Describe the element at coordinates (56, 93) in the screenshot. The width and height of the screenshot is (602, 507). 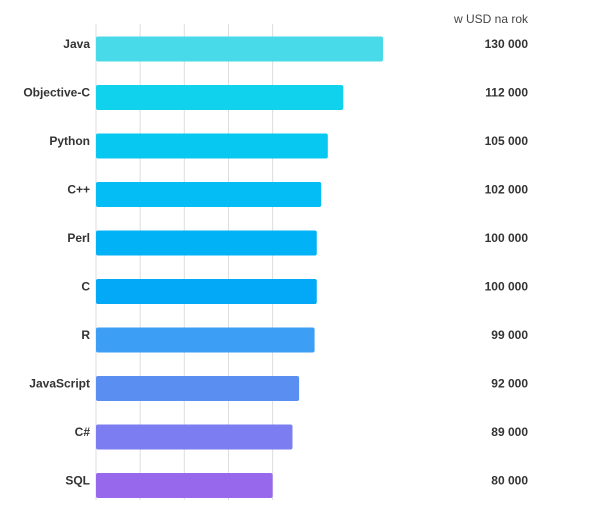
I see `category-label: Objective-C` at that location.